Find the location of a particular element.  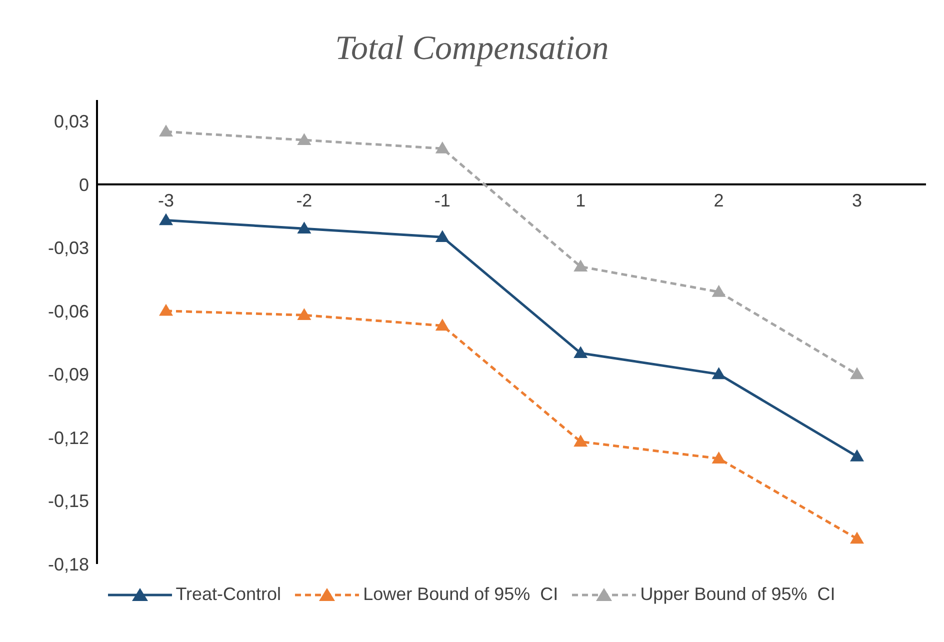

y-tick-label: 0,03 is located at coordinates (71, 121).